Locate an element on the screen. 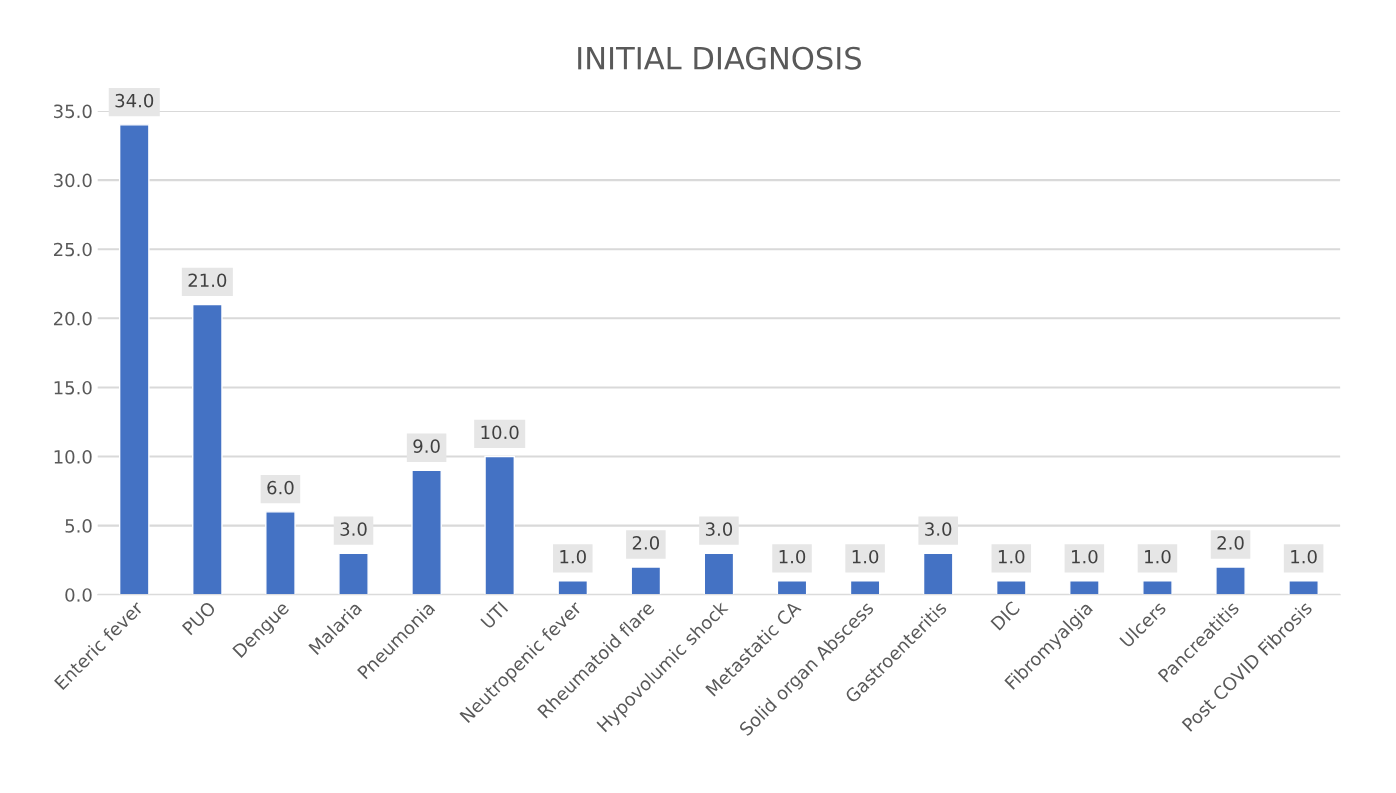  data-label: 9.0 is located at coordinates (426, 446).